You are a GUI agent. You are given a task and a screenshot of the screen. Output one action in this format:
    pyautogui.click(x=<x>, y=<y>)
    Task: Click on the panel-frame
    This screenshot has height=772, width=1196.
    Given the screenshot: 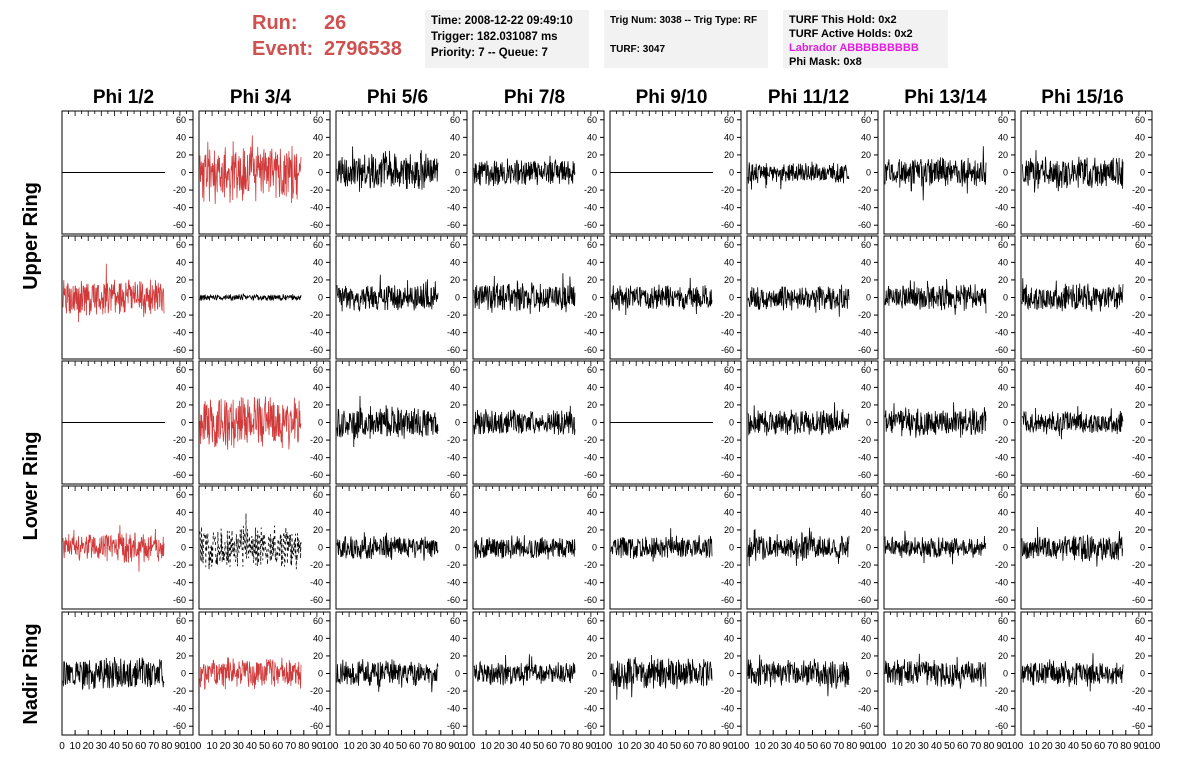 What is the action you would take?
    pyautogui.click(x=264, y=297)
    